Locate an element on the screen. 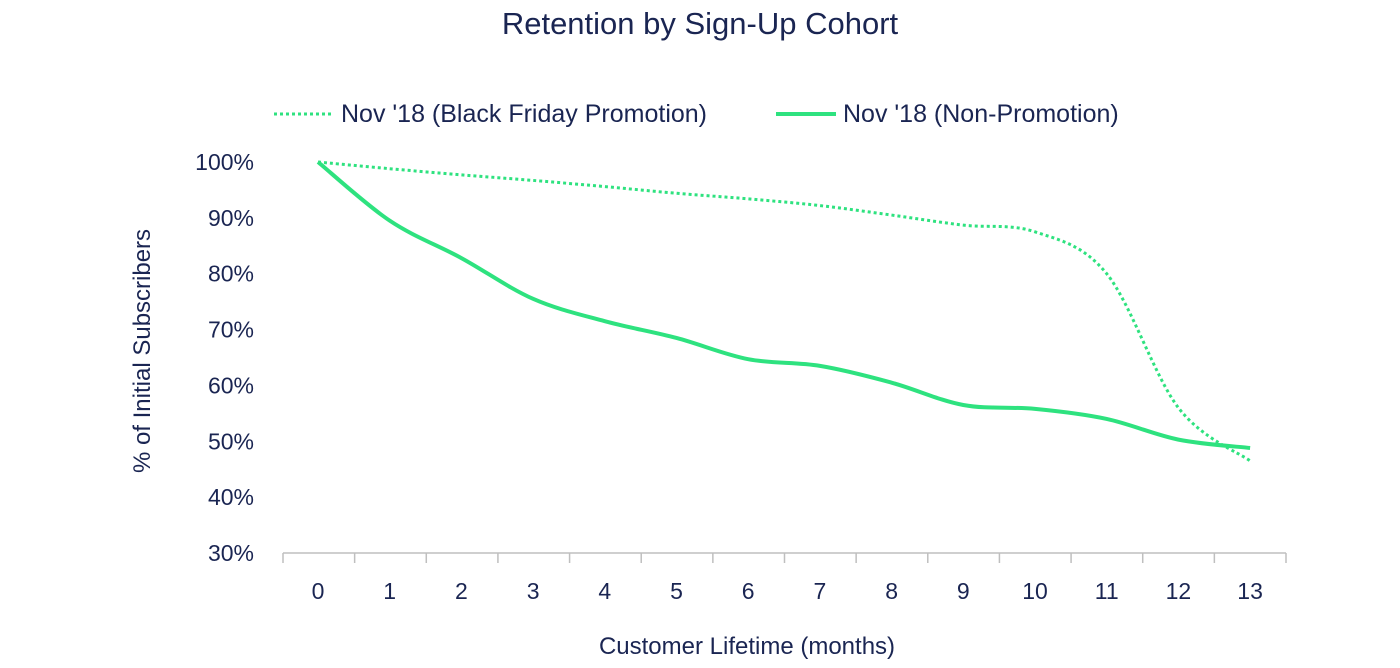  x-tick-label: 0 is located at coordinates (318, 591).